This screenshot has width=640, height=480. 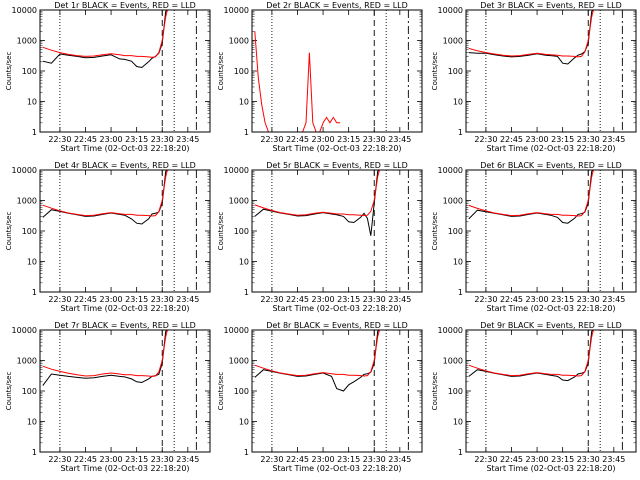 I want to click on chart-title: Det 6r BLACK = Events, RED = LLD, so click(x=551, y=165).